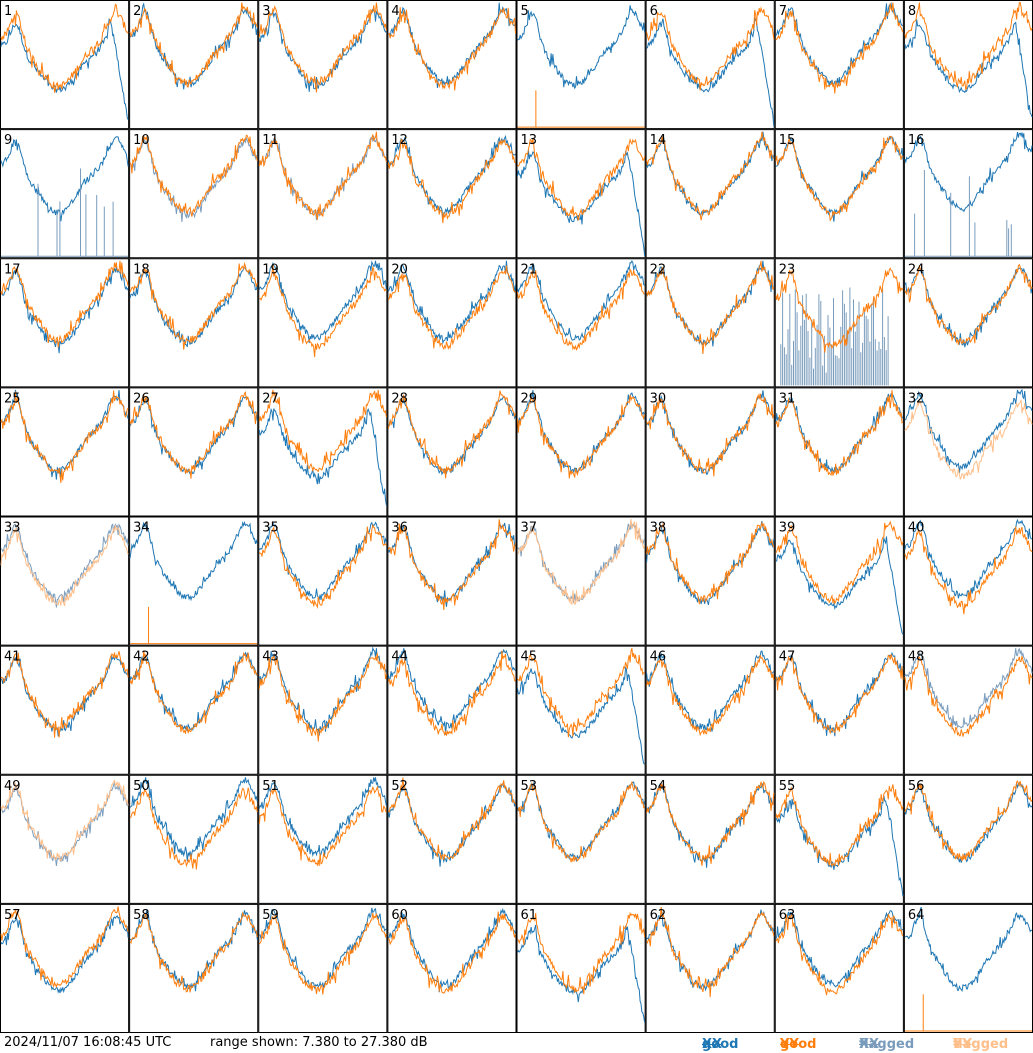  I want to click on panel-label: 21, so click(529, 269).